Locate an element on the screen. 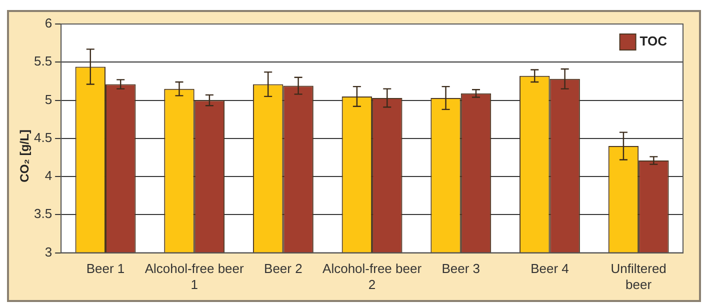 This screenshot has width=708, height=308. legend-label: TOC is located at coordinates (654, 41).